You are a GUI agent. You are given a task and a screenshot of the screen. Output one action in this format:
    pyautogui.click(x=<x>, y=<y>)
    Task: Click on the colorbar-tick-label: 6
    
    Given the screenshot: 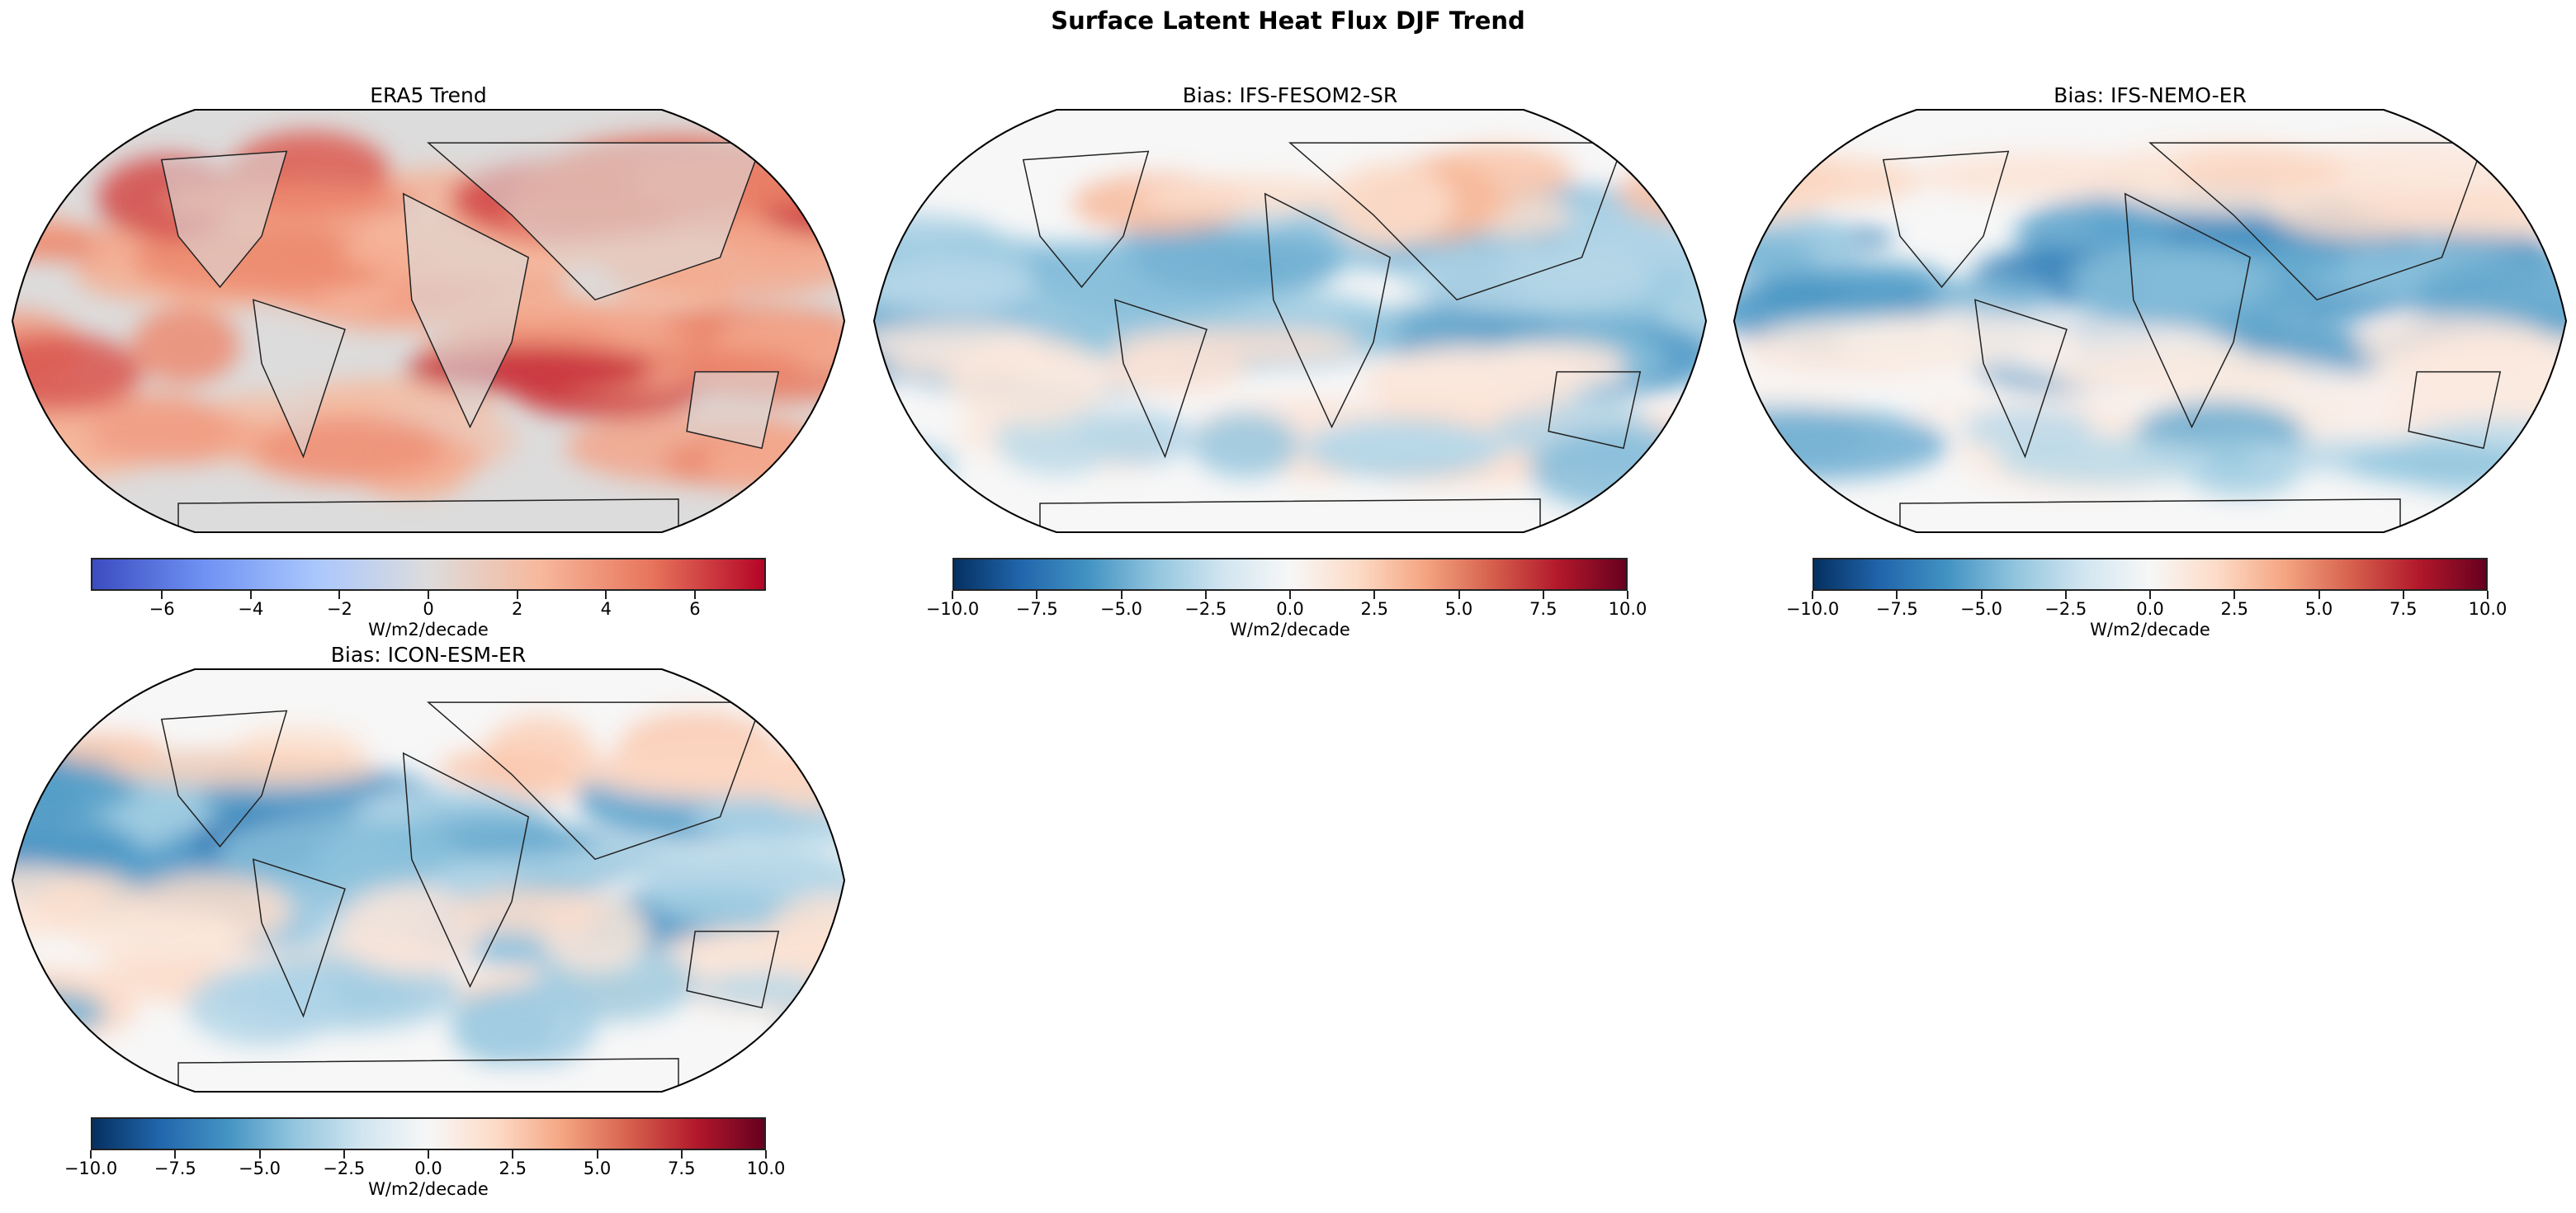 What is the action you would take?
    pyautogui.click(x=695, y=609)
    